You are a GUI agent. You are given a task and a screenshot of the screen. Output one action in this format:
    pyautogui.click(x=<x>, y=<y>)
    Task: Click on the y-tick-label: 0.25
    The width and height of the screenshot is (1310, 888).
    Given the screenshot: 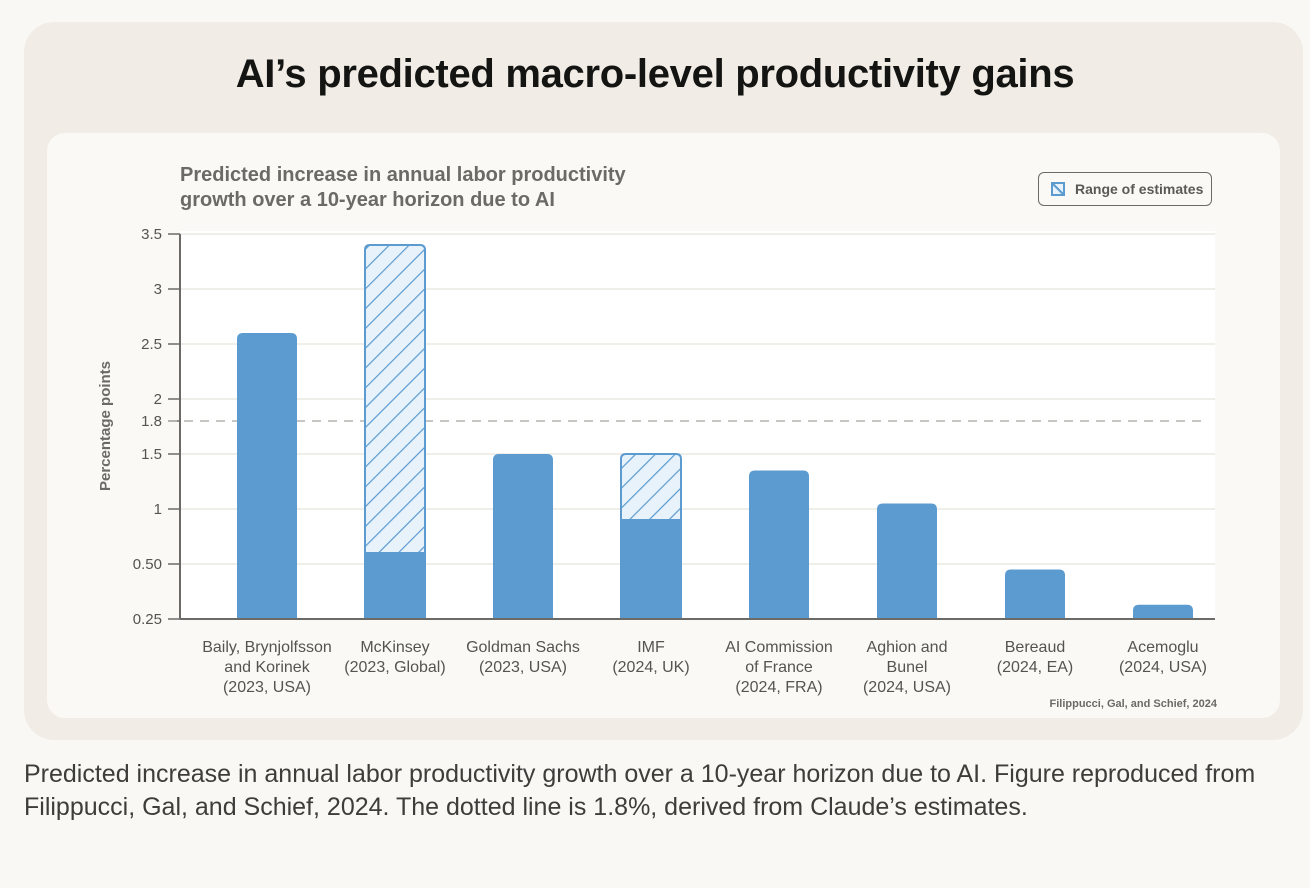 What is the action you would take?
    pyautogui.click(x=147, y=619)
    